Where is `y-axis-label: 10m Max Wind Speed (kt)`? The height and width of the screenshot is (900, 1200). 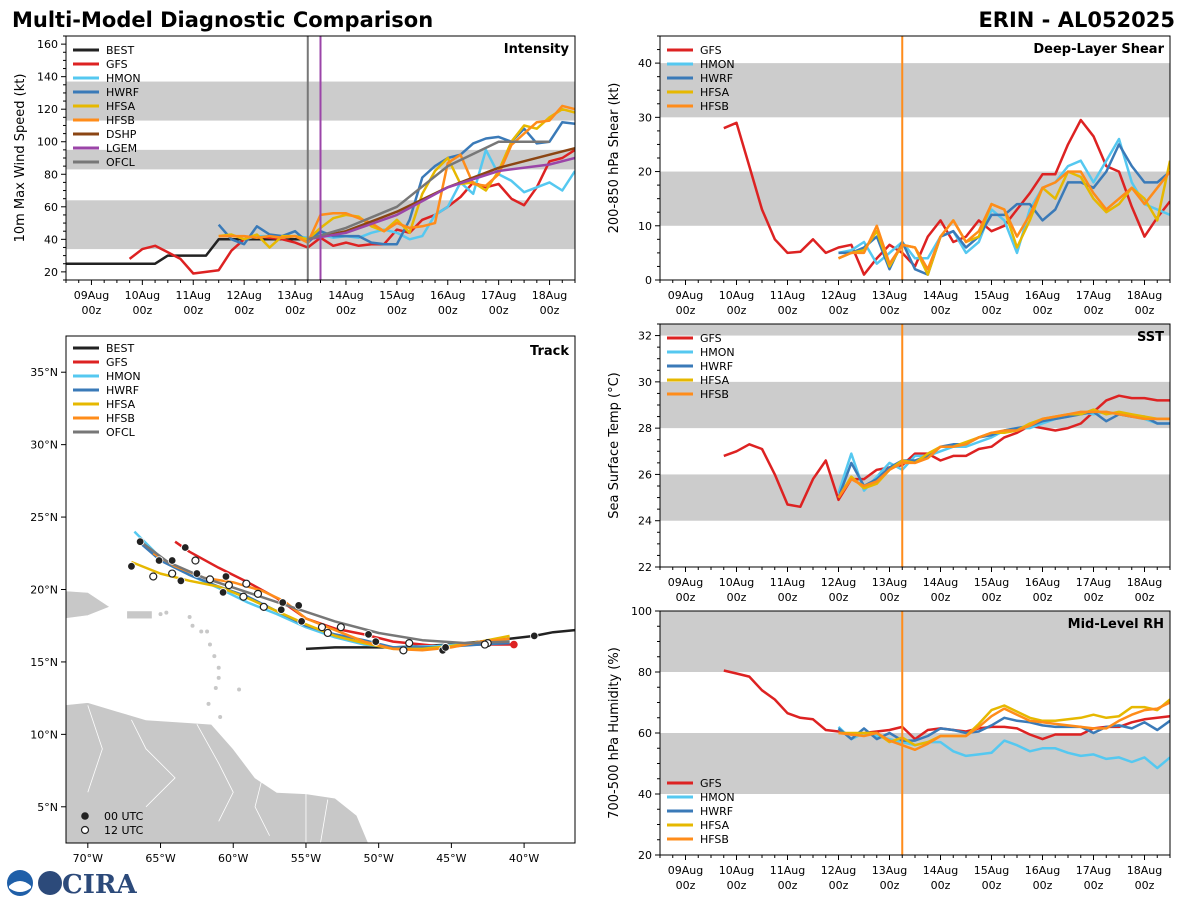
y-axis-label: 10m Max Wind Speed (kt) is located at coordinates (20, 158).